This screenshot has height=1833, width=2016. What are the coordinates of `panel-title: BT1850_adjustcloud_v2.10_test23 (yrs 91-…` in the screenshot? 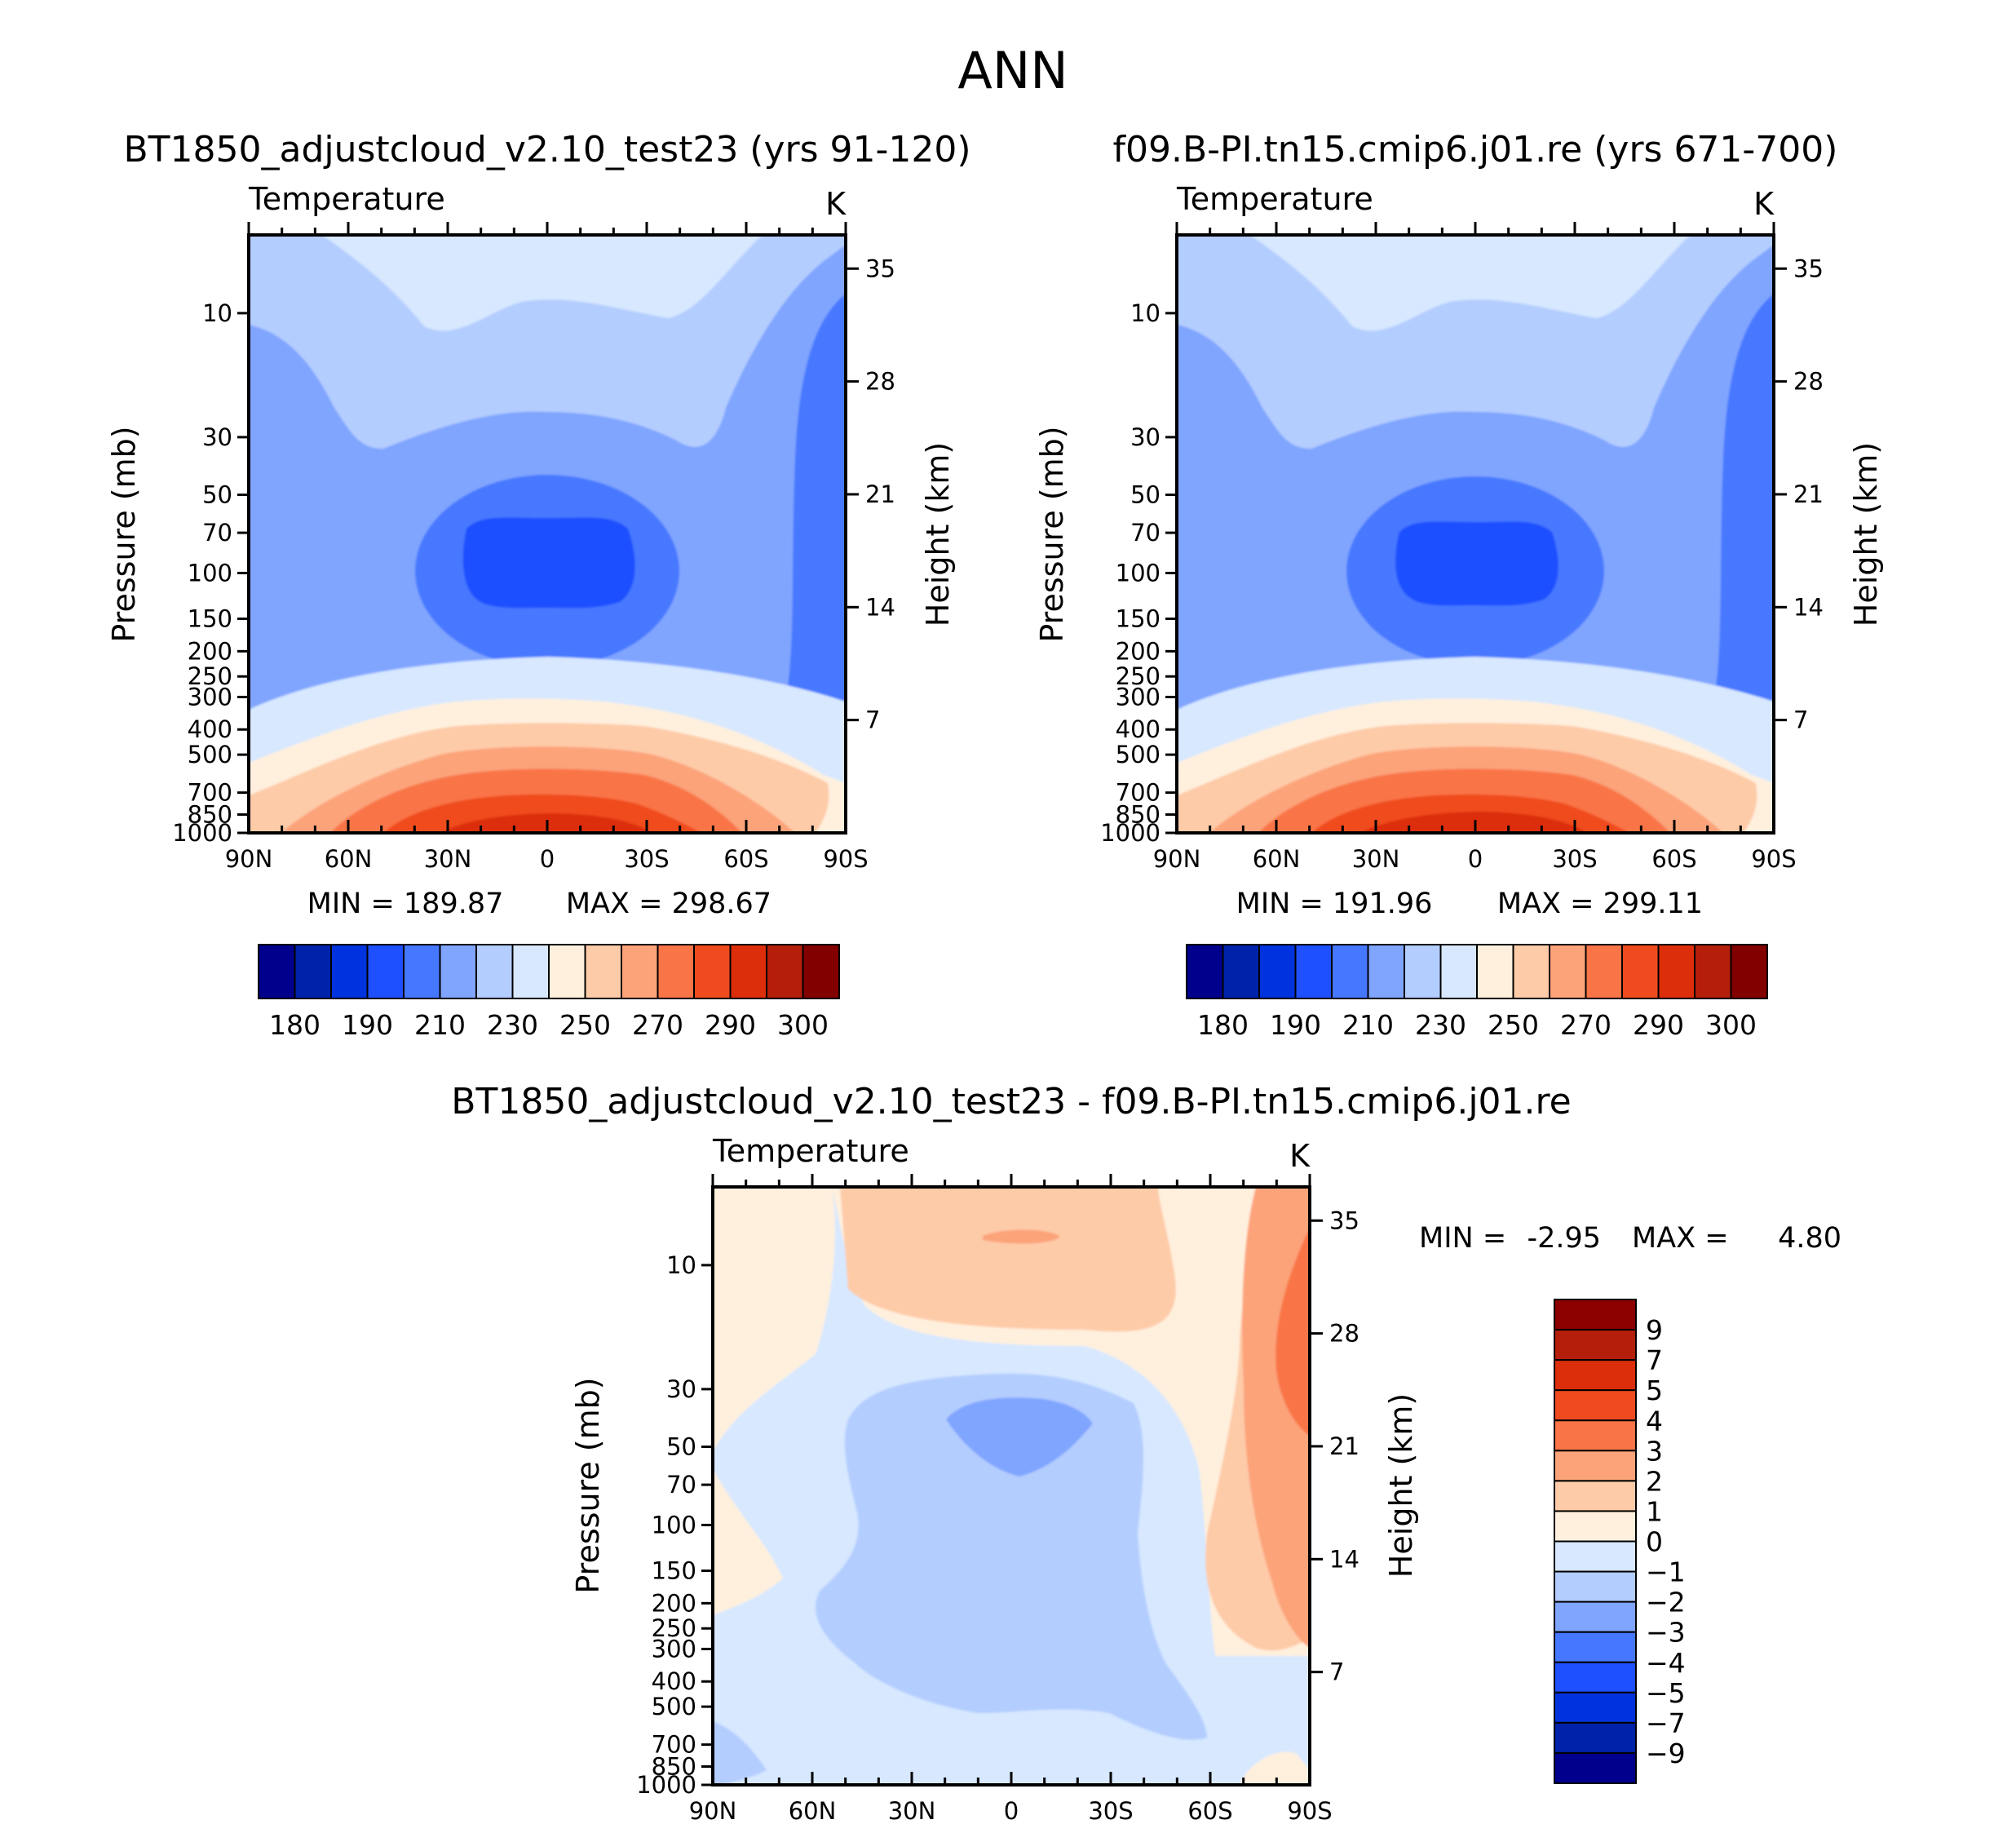 It's located at (546, 150).